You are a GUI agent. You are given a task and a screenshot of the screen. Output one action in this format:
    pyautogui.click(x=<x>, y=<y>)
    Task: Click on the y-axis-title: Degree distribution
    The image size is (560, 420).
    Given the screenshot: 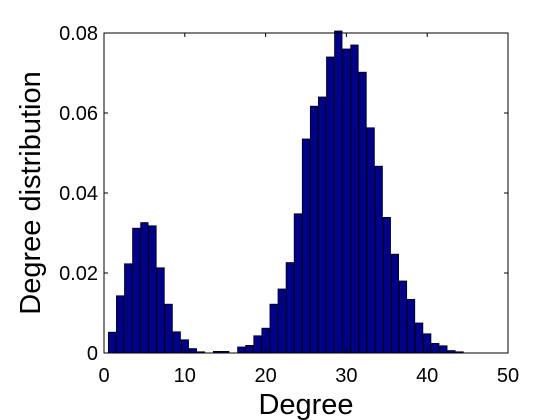 What is the action you would take?
    pyautogui.click(x=31, y=192)
    